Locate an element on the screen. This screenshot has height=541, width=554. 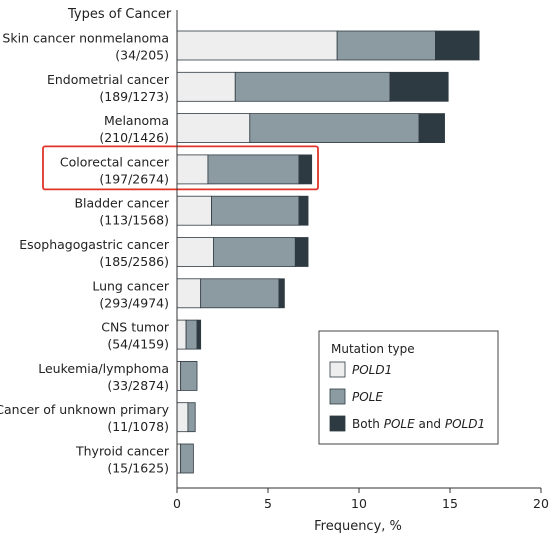
bar-segment-pold1-bladder-cancer is located at coordinates (194, 210).